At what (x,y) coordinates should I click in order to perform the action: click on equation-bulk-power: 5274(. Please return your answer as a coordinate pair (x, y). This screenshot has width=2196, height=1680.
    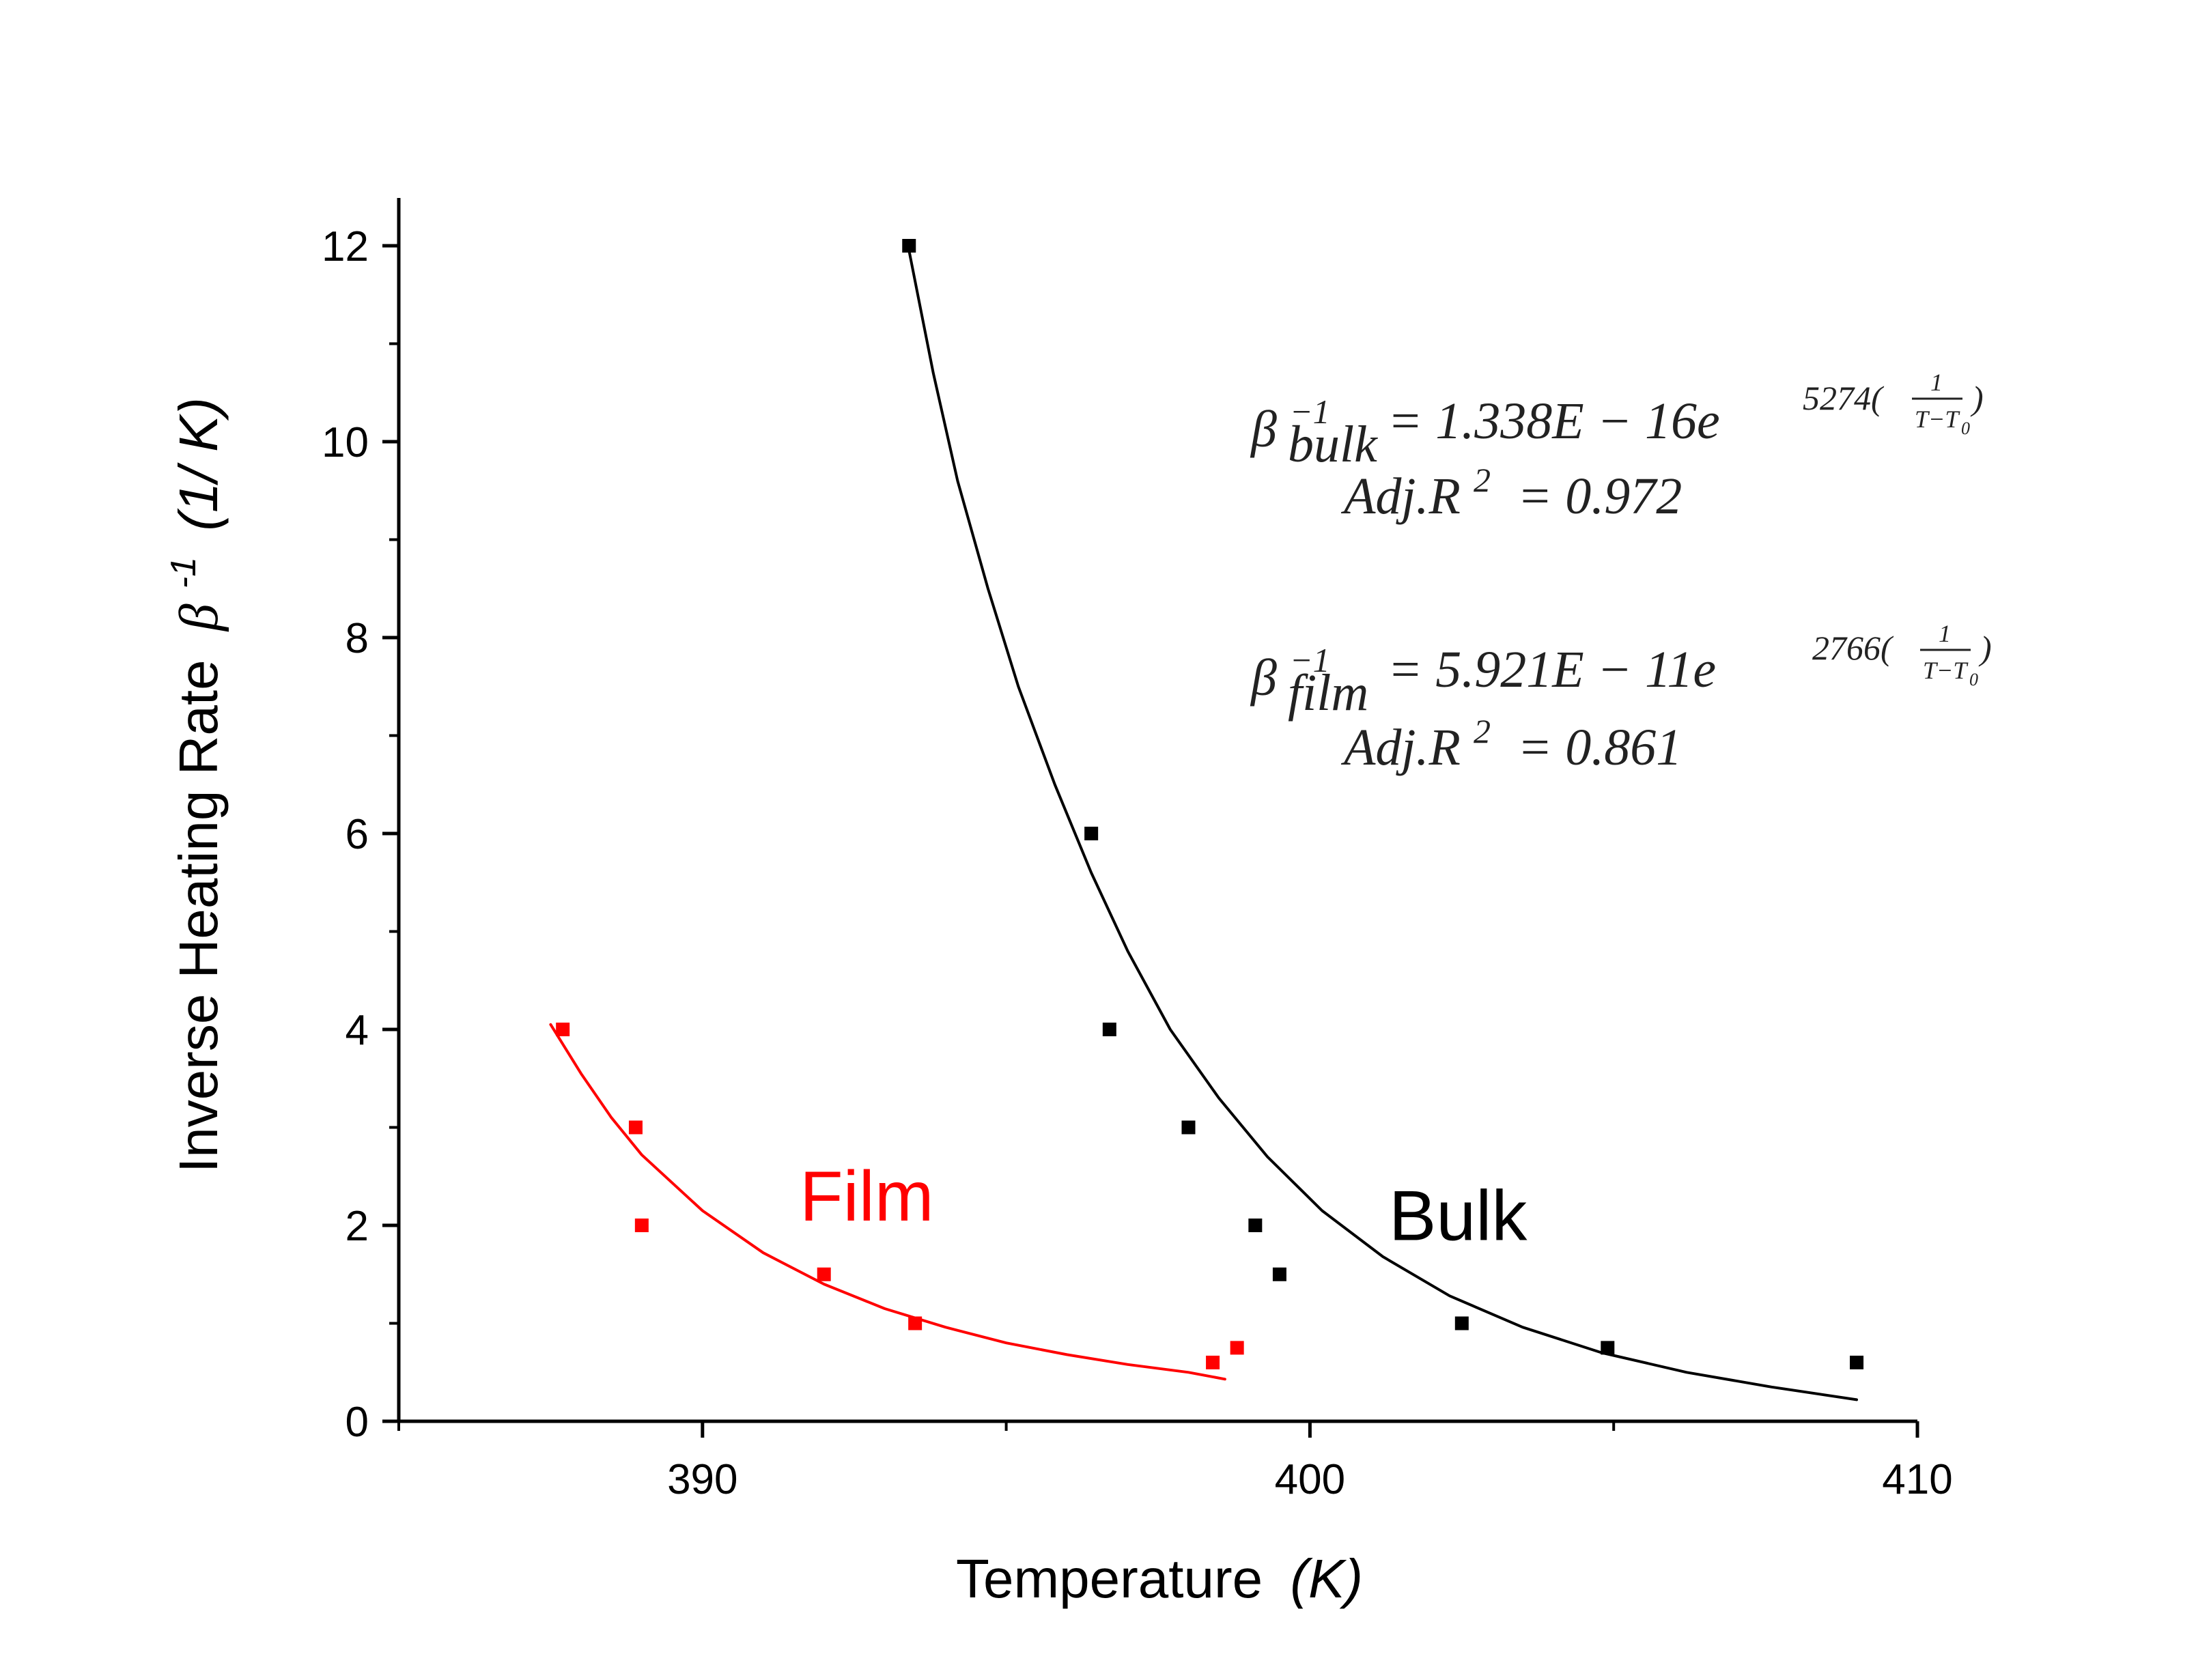
    Looking at the image, I should click on (1844, 398).